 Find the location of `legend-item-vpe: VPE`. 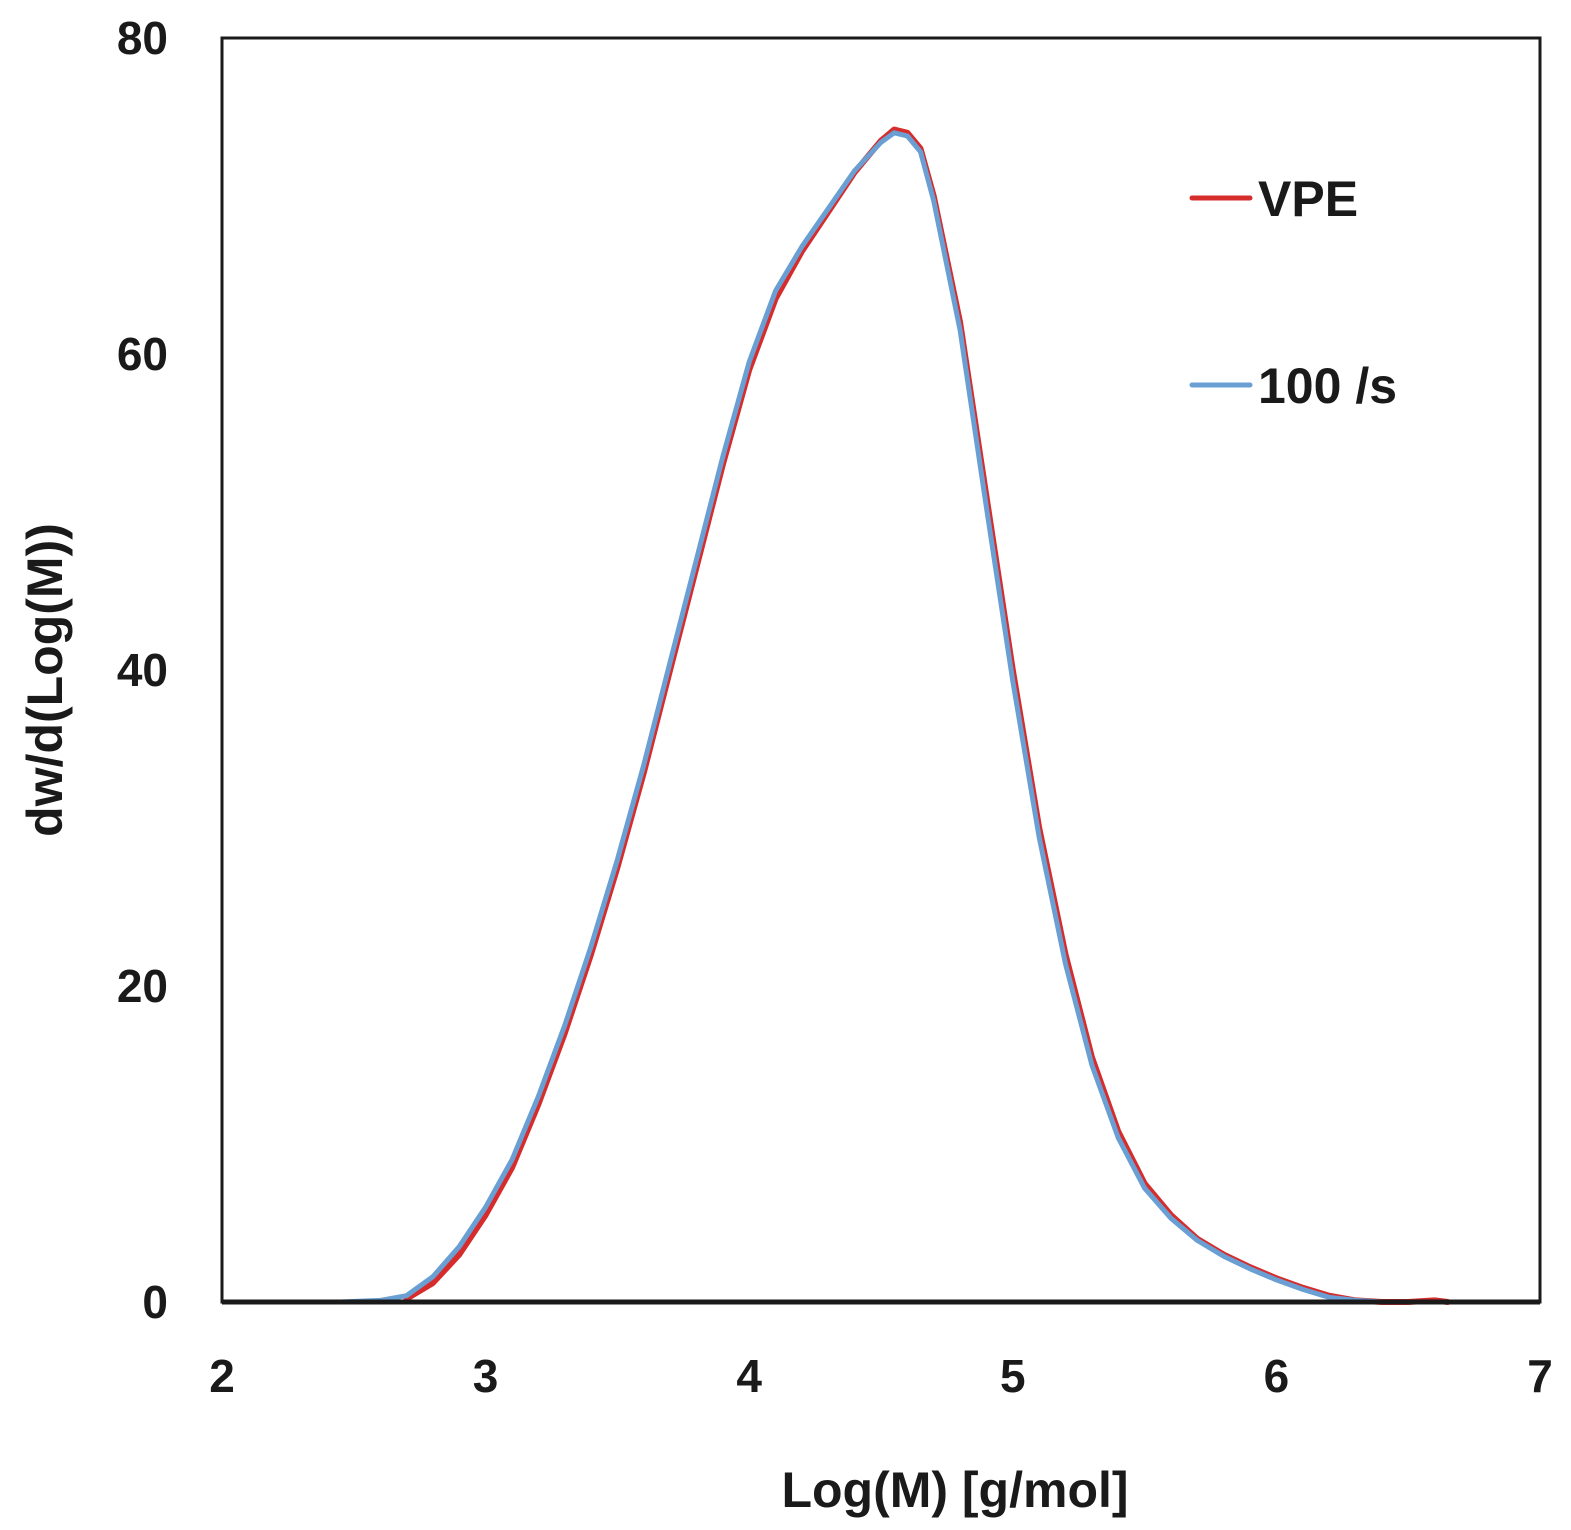

legend-item-vpe: VPE is located at coordinates (1273, 199).